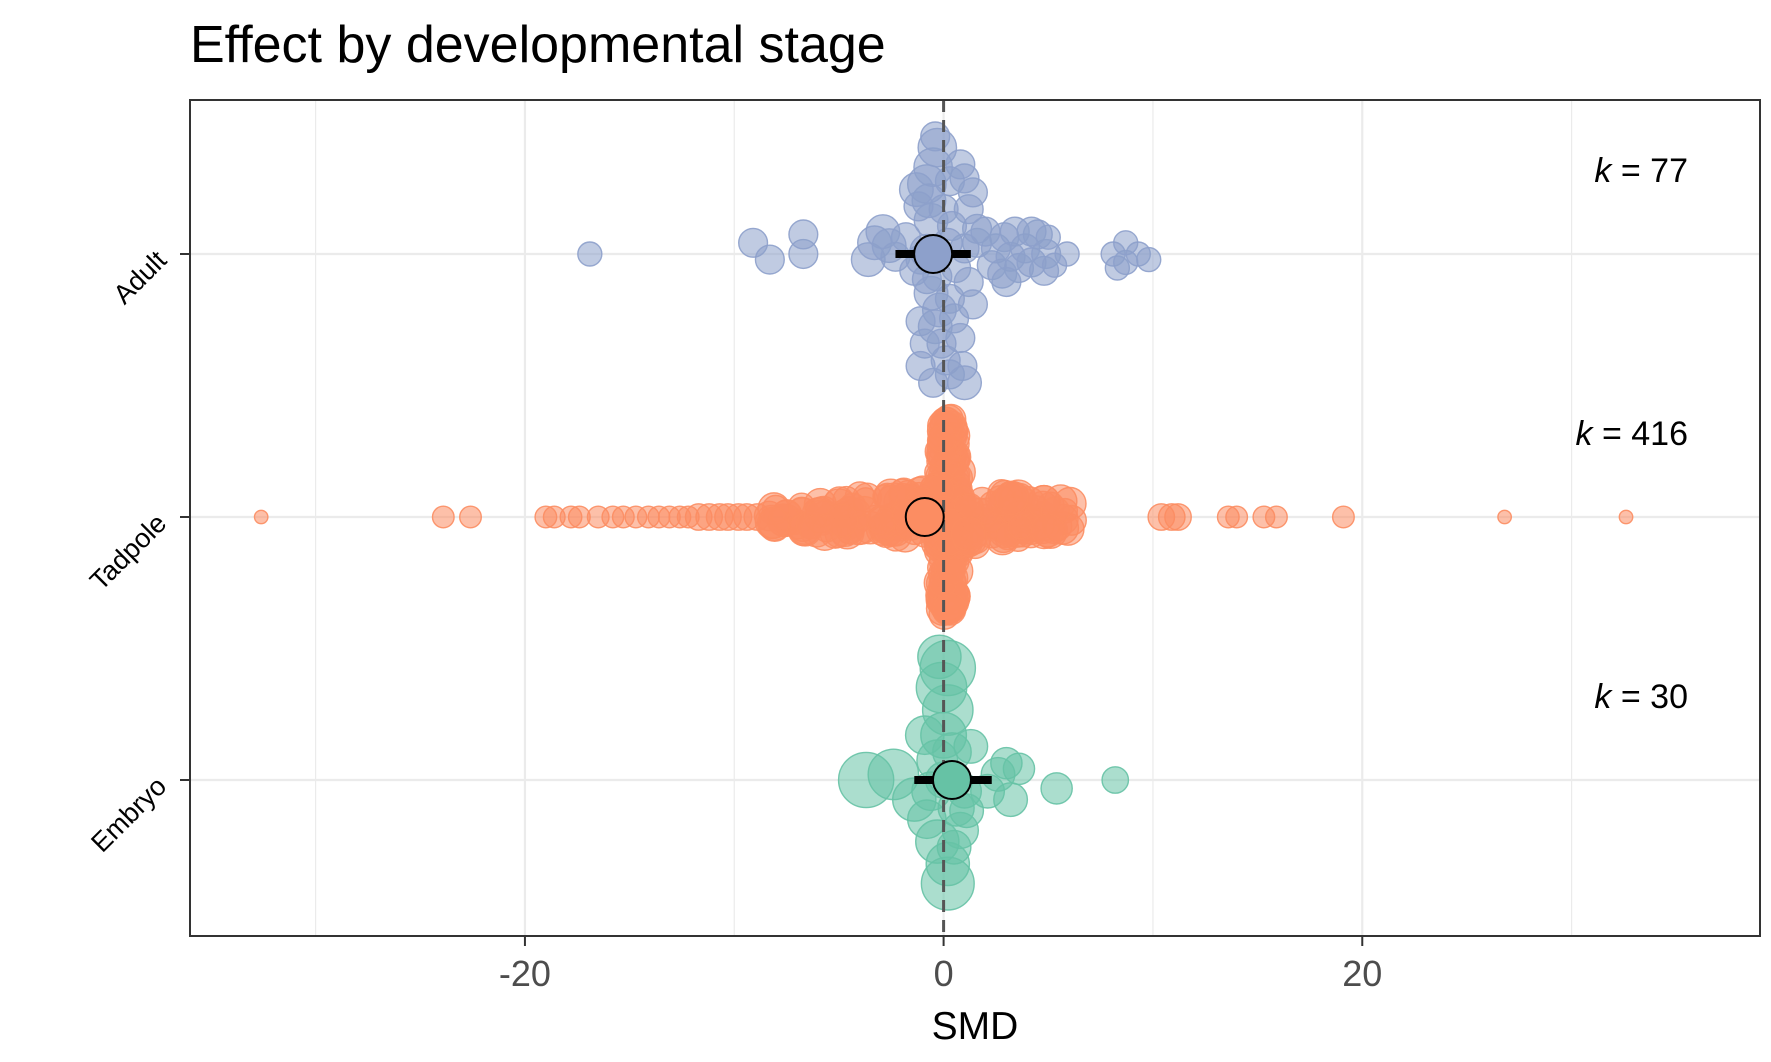  I want to click on y-tick-label-adult: Adult, so click(140, 277).